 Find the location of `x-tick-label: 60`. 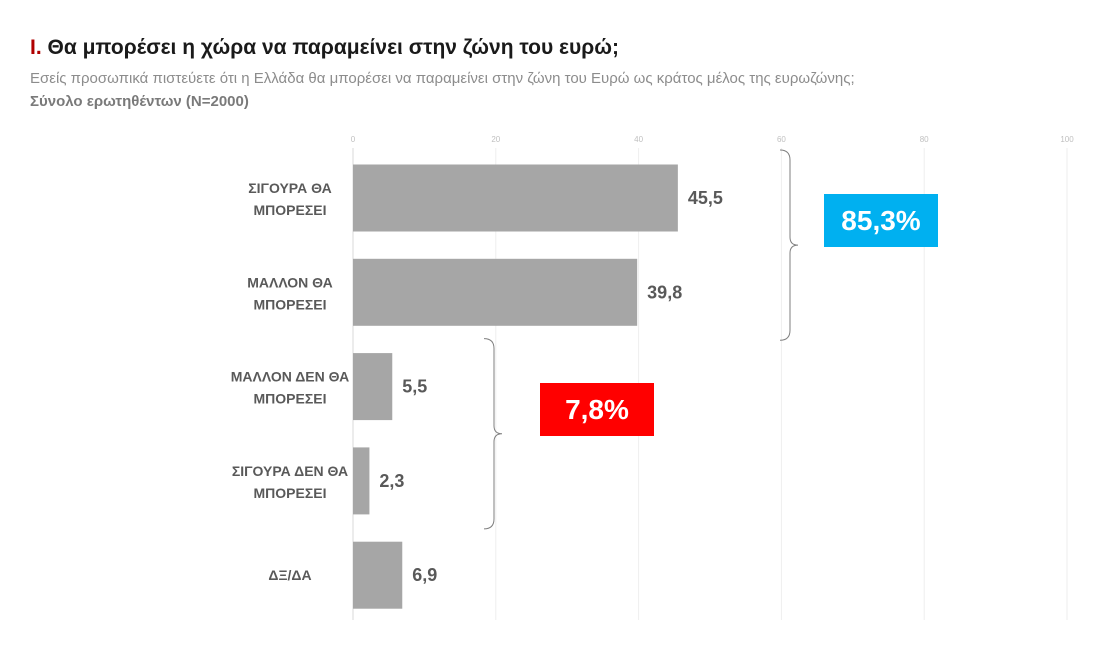

x-tick-label: 60 is located at coordinates (781, 139).